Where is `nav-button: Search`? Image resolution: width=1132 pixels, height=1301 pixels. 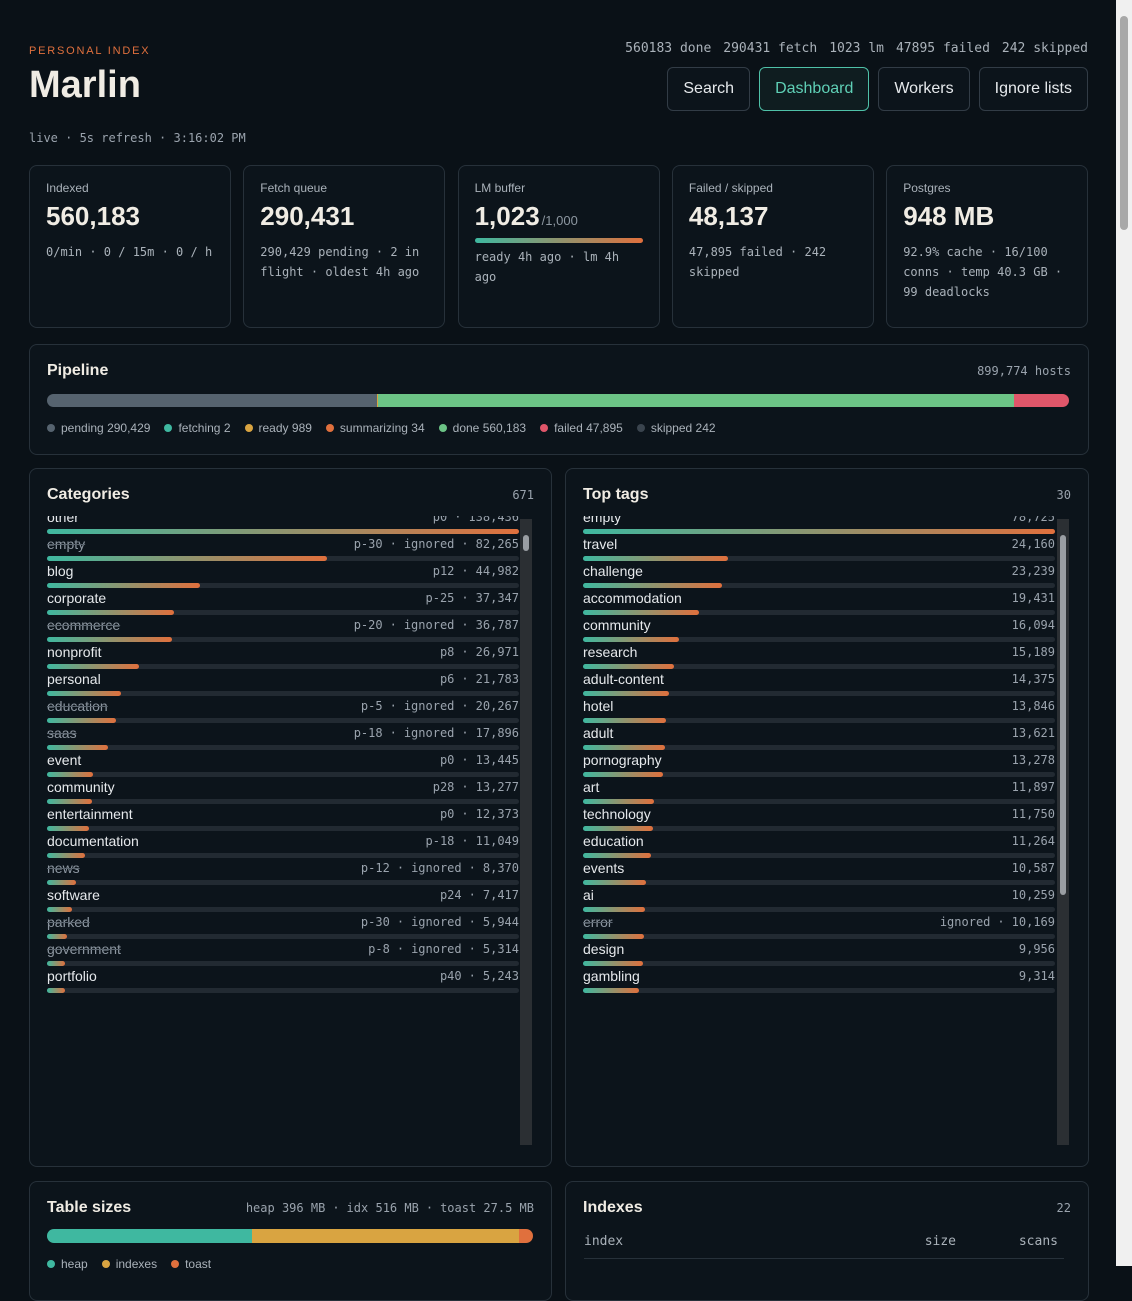
nav-button: Search is located at coordinates (708, 89).